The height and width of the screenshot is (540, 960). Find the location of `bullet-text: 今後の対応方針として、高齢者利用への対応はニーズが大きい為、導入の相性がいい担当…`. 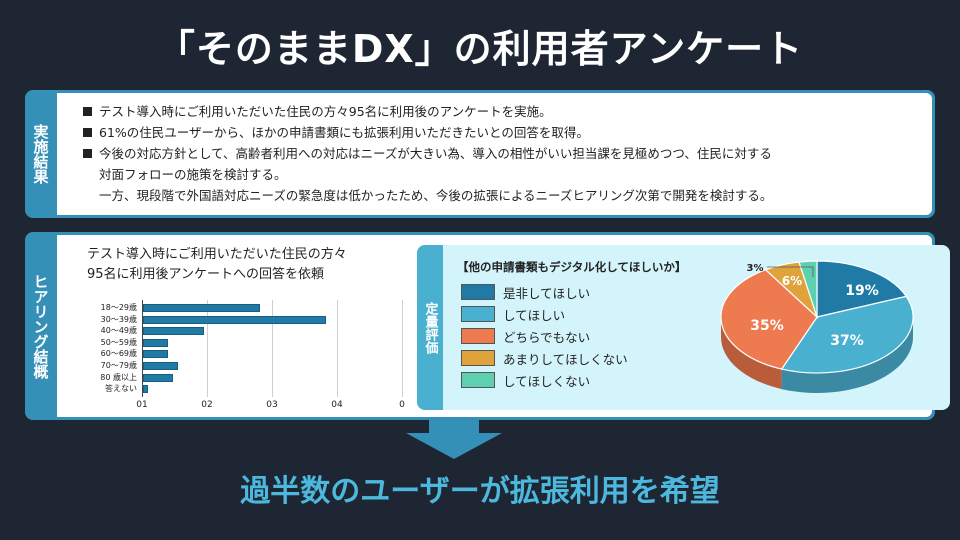

bullet-text: 今後の対応方針として、高齢者利用への対応はニーズが大きい為、導入の相性がいい担当… is located at coordinates (435, 153).